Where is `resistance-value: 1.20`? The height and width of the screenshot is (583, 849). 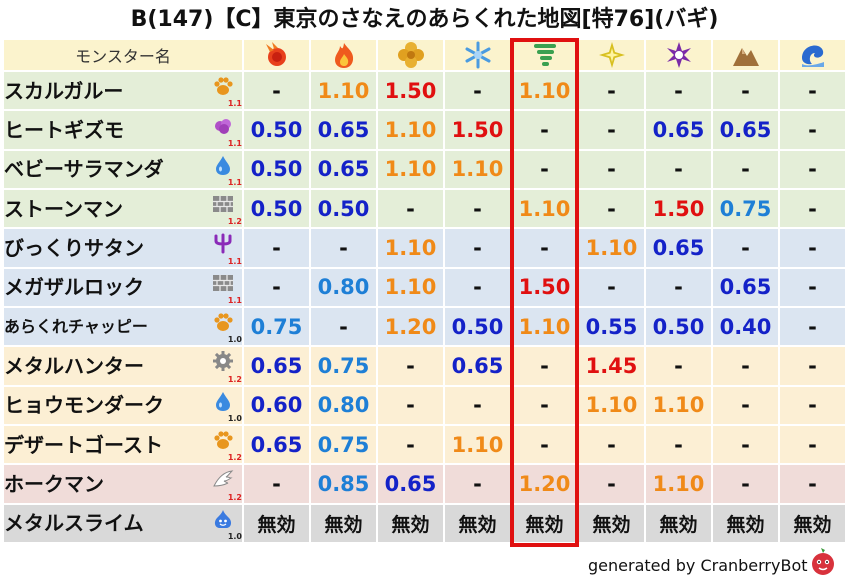 resistance-value: 1.20 is located at coordinates (544, 484).